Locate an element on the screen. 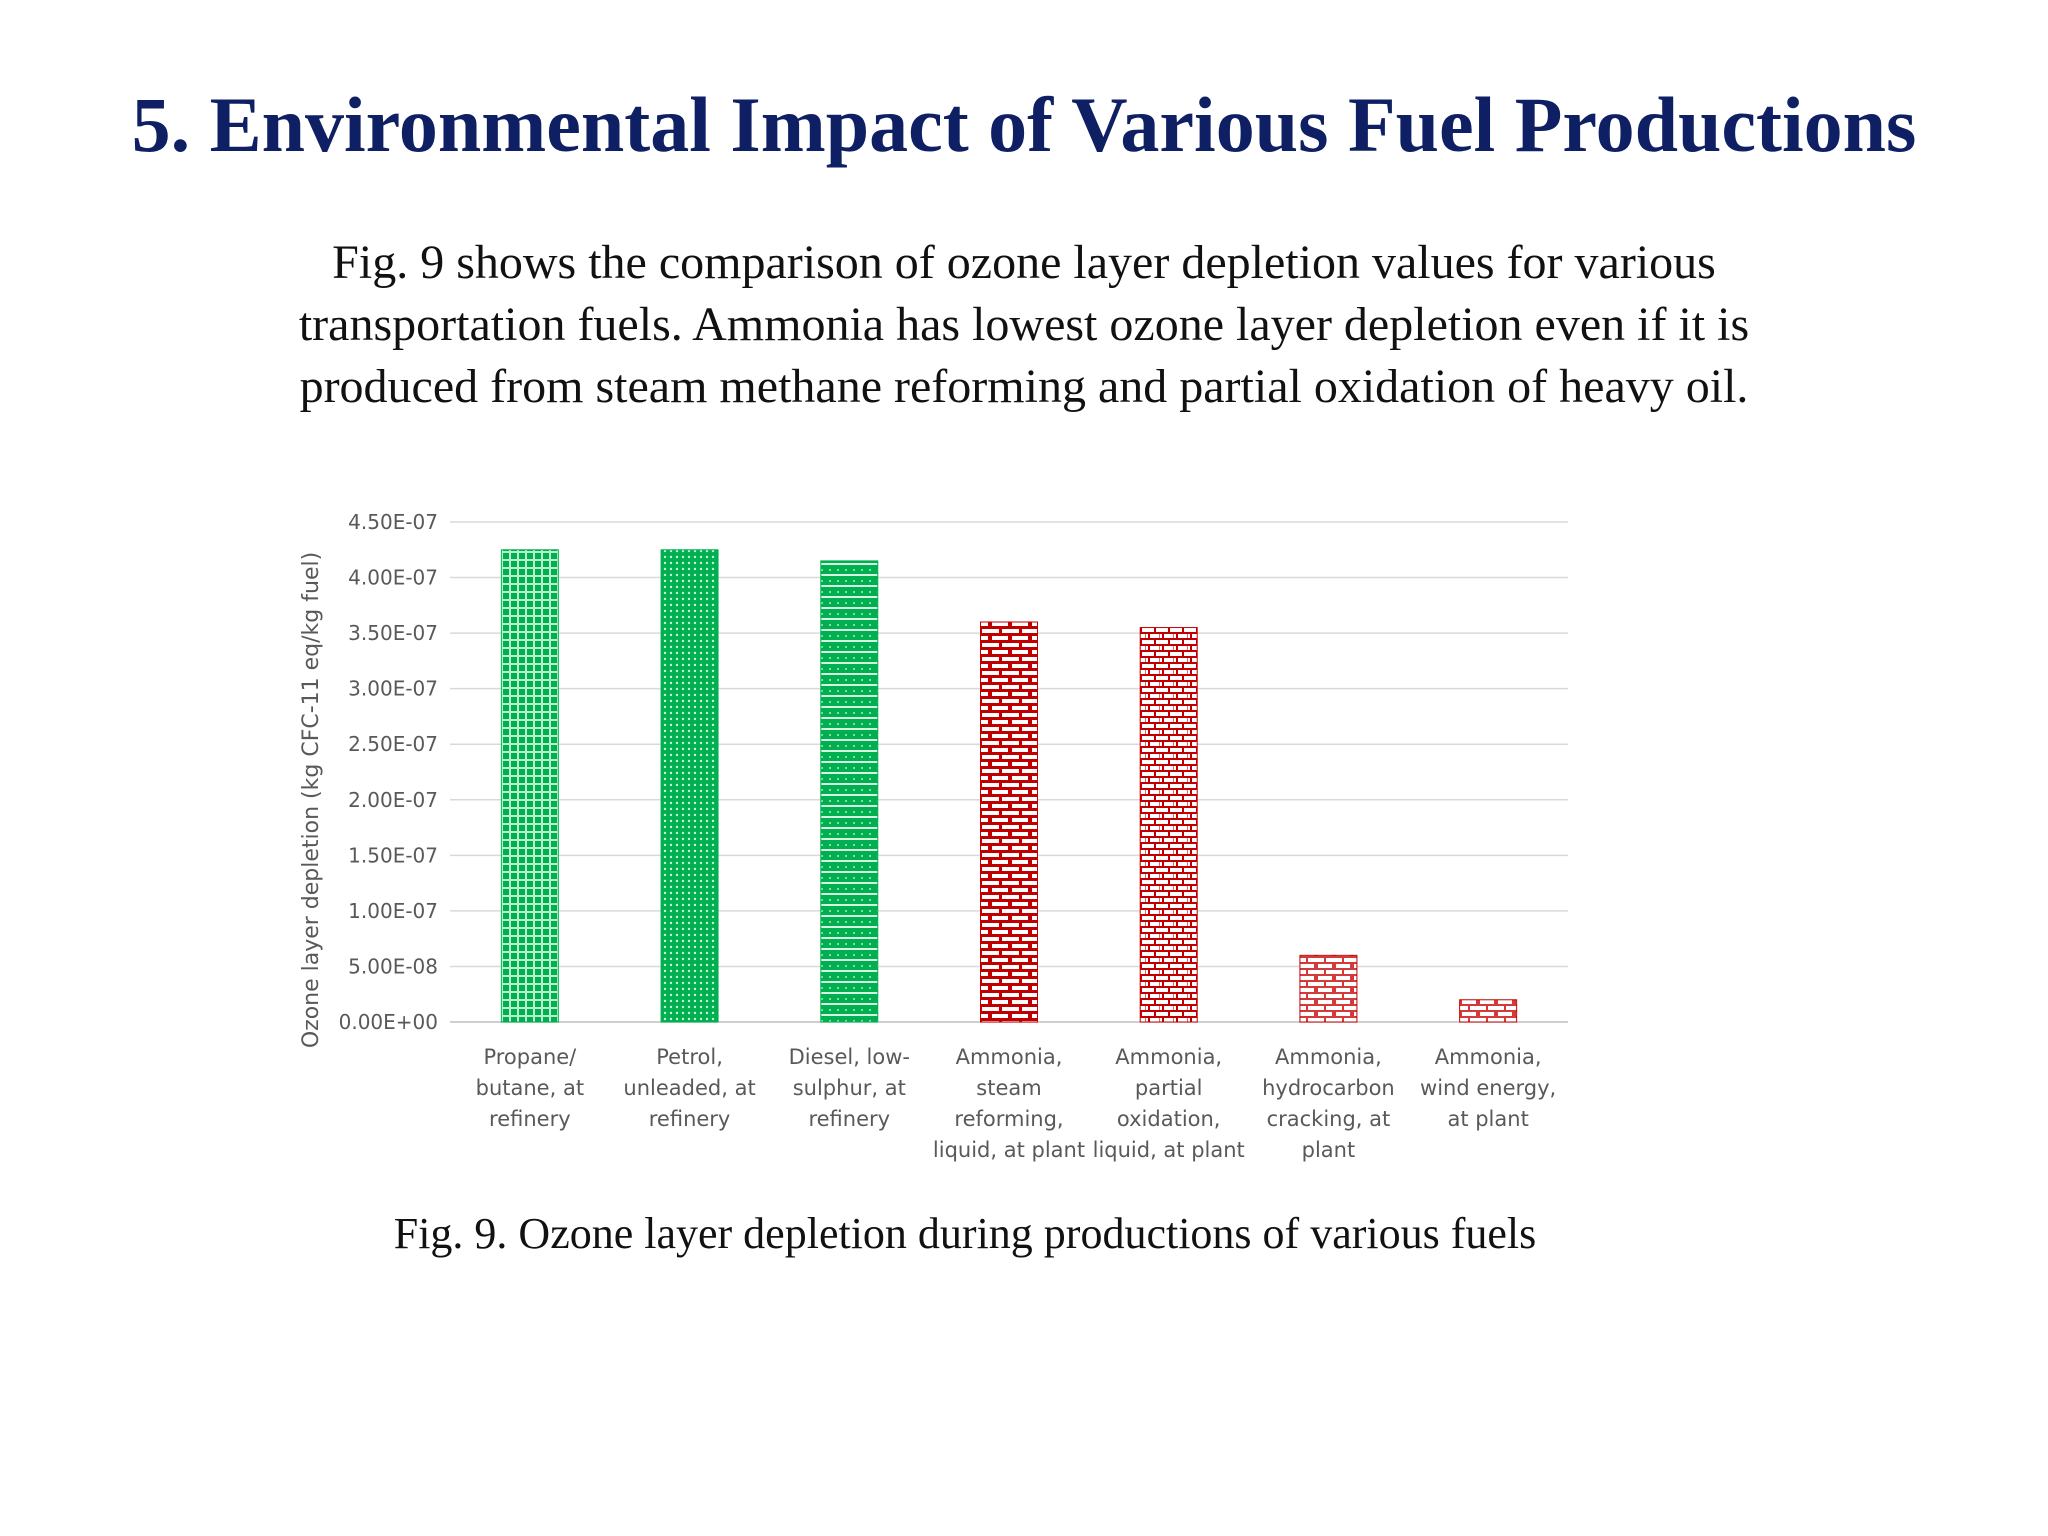 Image resolution: width=2048 pixels, height=1536 pixels. y-tick-label: 5.00E-08 is located at coordinates (393, 966).